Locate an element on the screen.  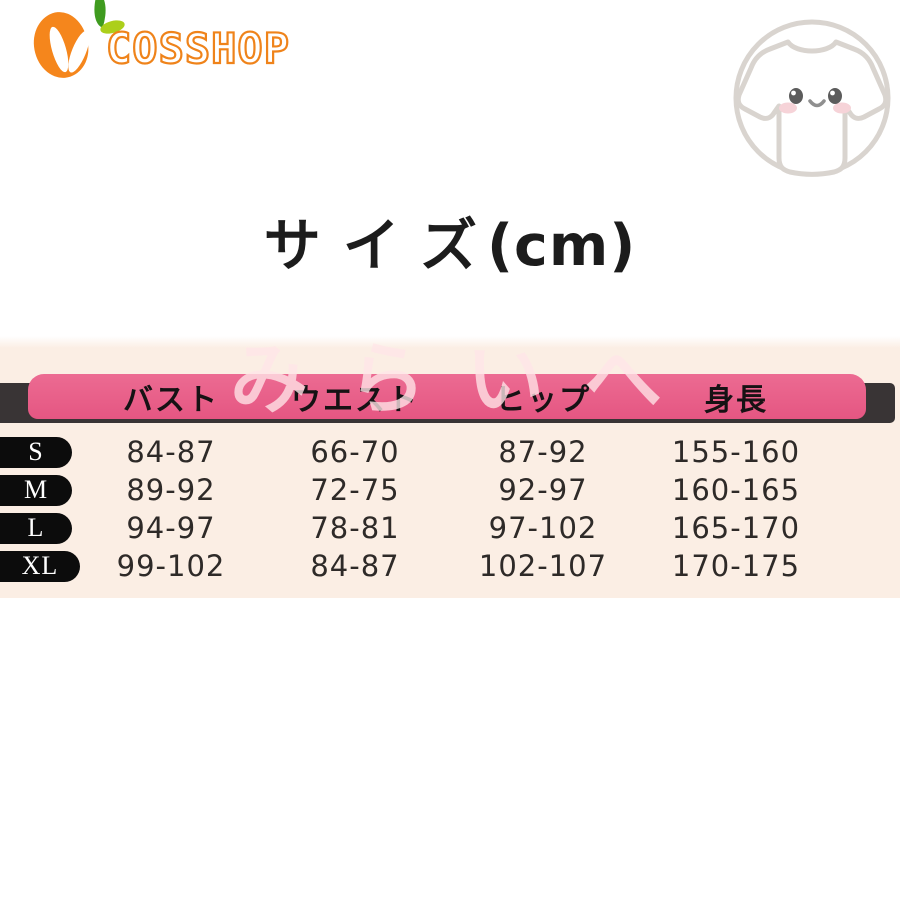
table-header-row: バスト ウエスト ヒップ 身長 is located at coordinates (417, 396).